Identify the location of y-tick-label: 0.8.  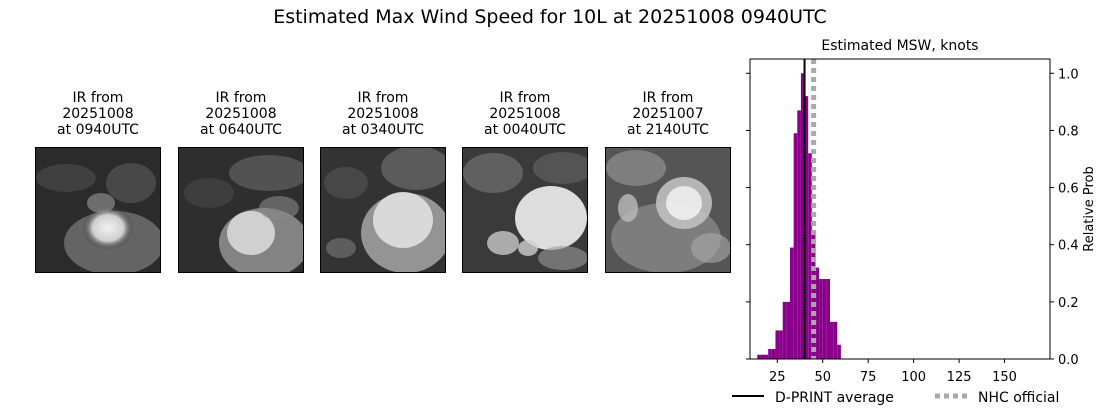
(1068, 131).